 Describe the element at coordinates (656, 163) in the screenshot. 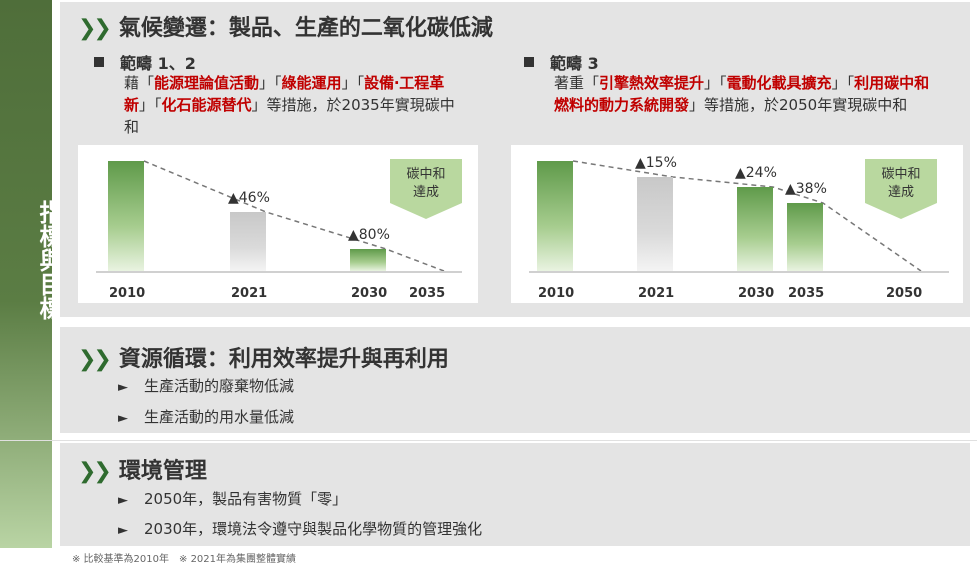

I see `data-label-2021: ▲15%` at that location.